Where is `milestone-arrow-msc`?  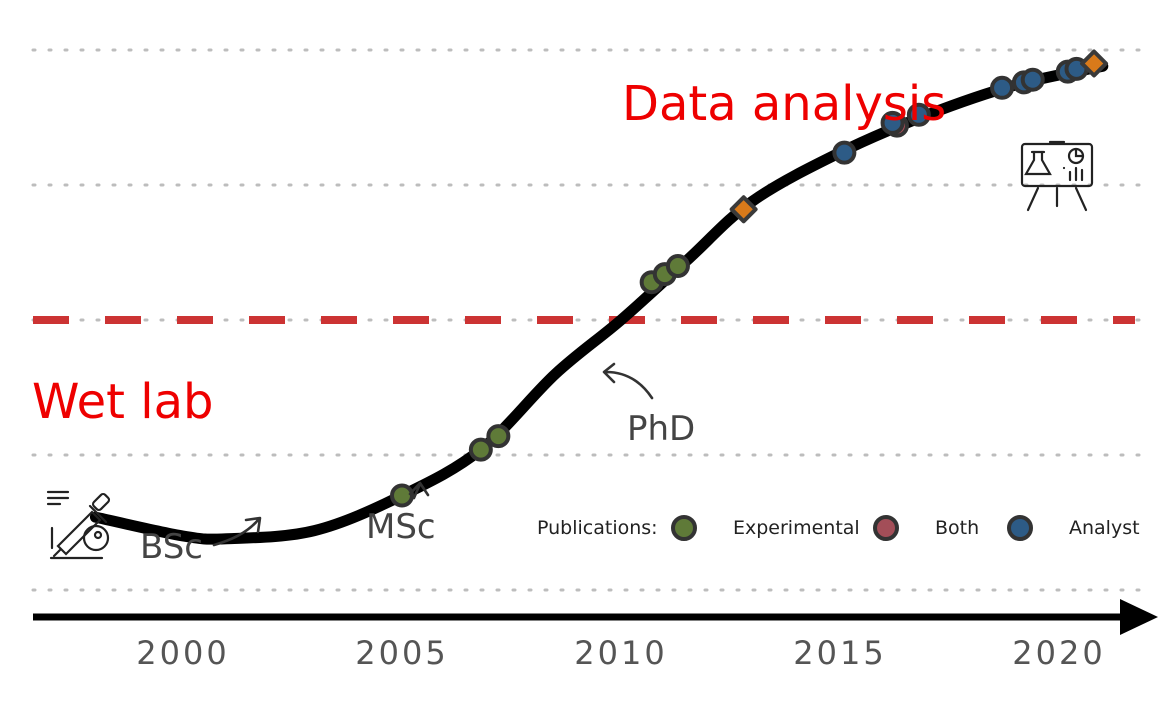
milestone-arrow-msc is located at coordinates (419, 490).